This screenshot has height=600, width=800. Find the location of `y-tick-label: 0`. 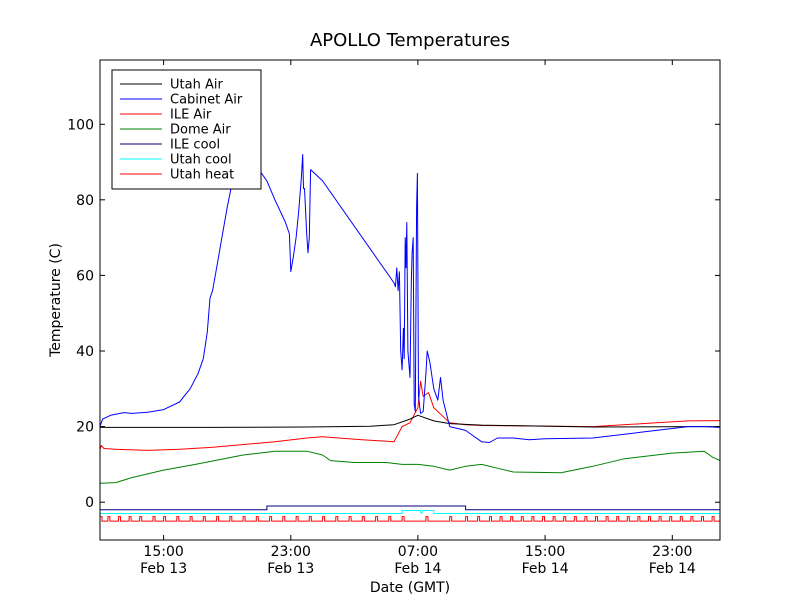

y-tick-label: 0 is located at coordinates (89, 503).